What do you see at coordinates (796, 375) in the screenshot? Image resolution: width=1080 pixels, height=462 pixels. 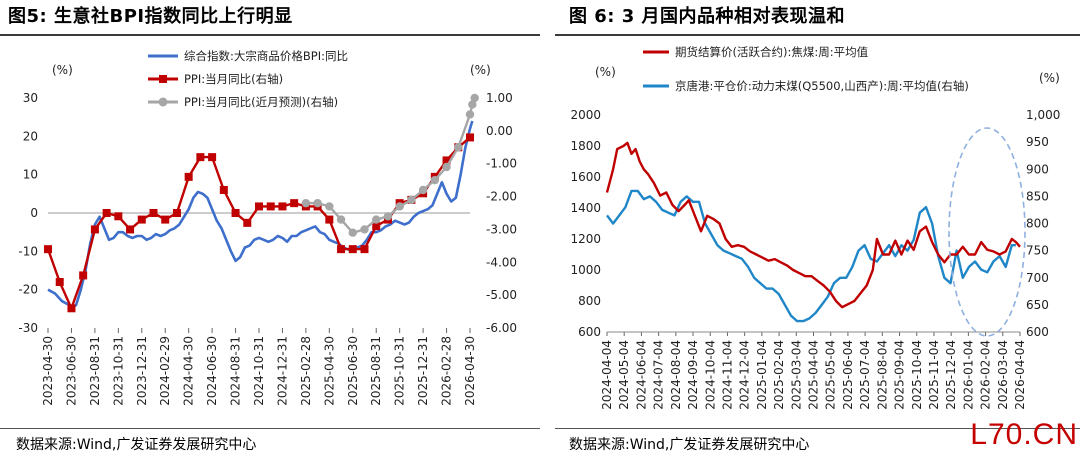 I see `x-tick-label: 2025-03-04` at bounding box center [796, 375].